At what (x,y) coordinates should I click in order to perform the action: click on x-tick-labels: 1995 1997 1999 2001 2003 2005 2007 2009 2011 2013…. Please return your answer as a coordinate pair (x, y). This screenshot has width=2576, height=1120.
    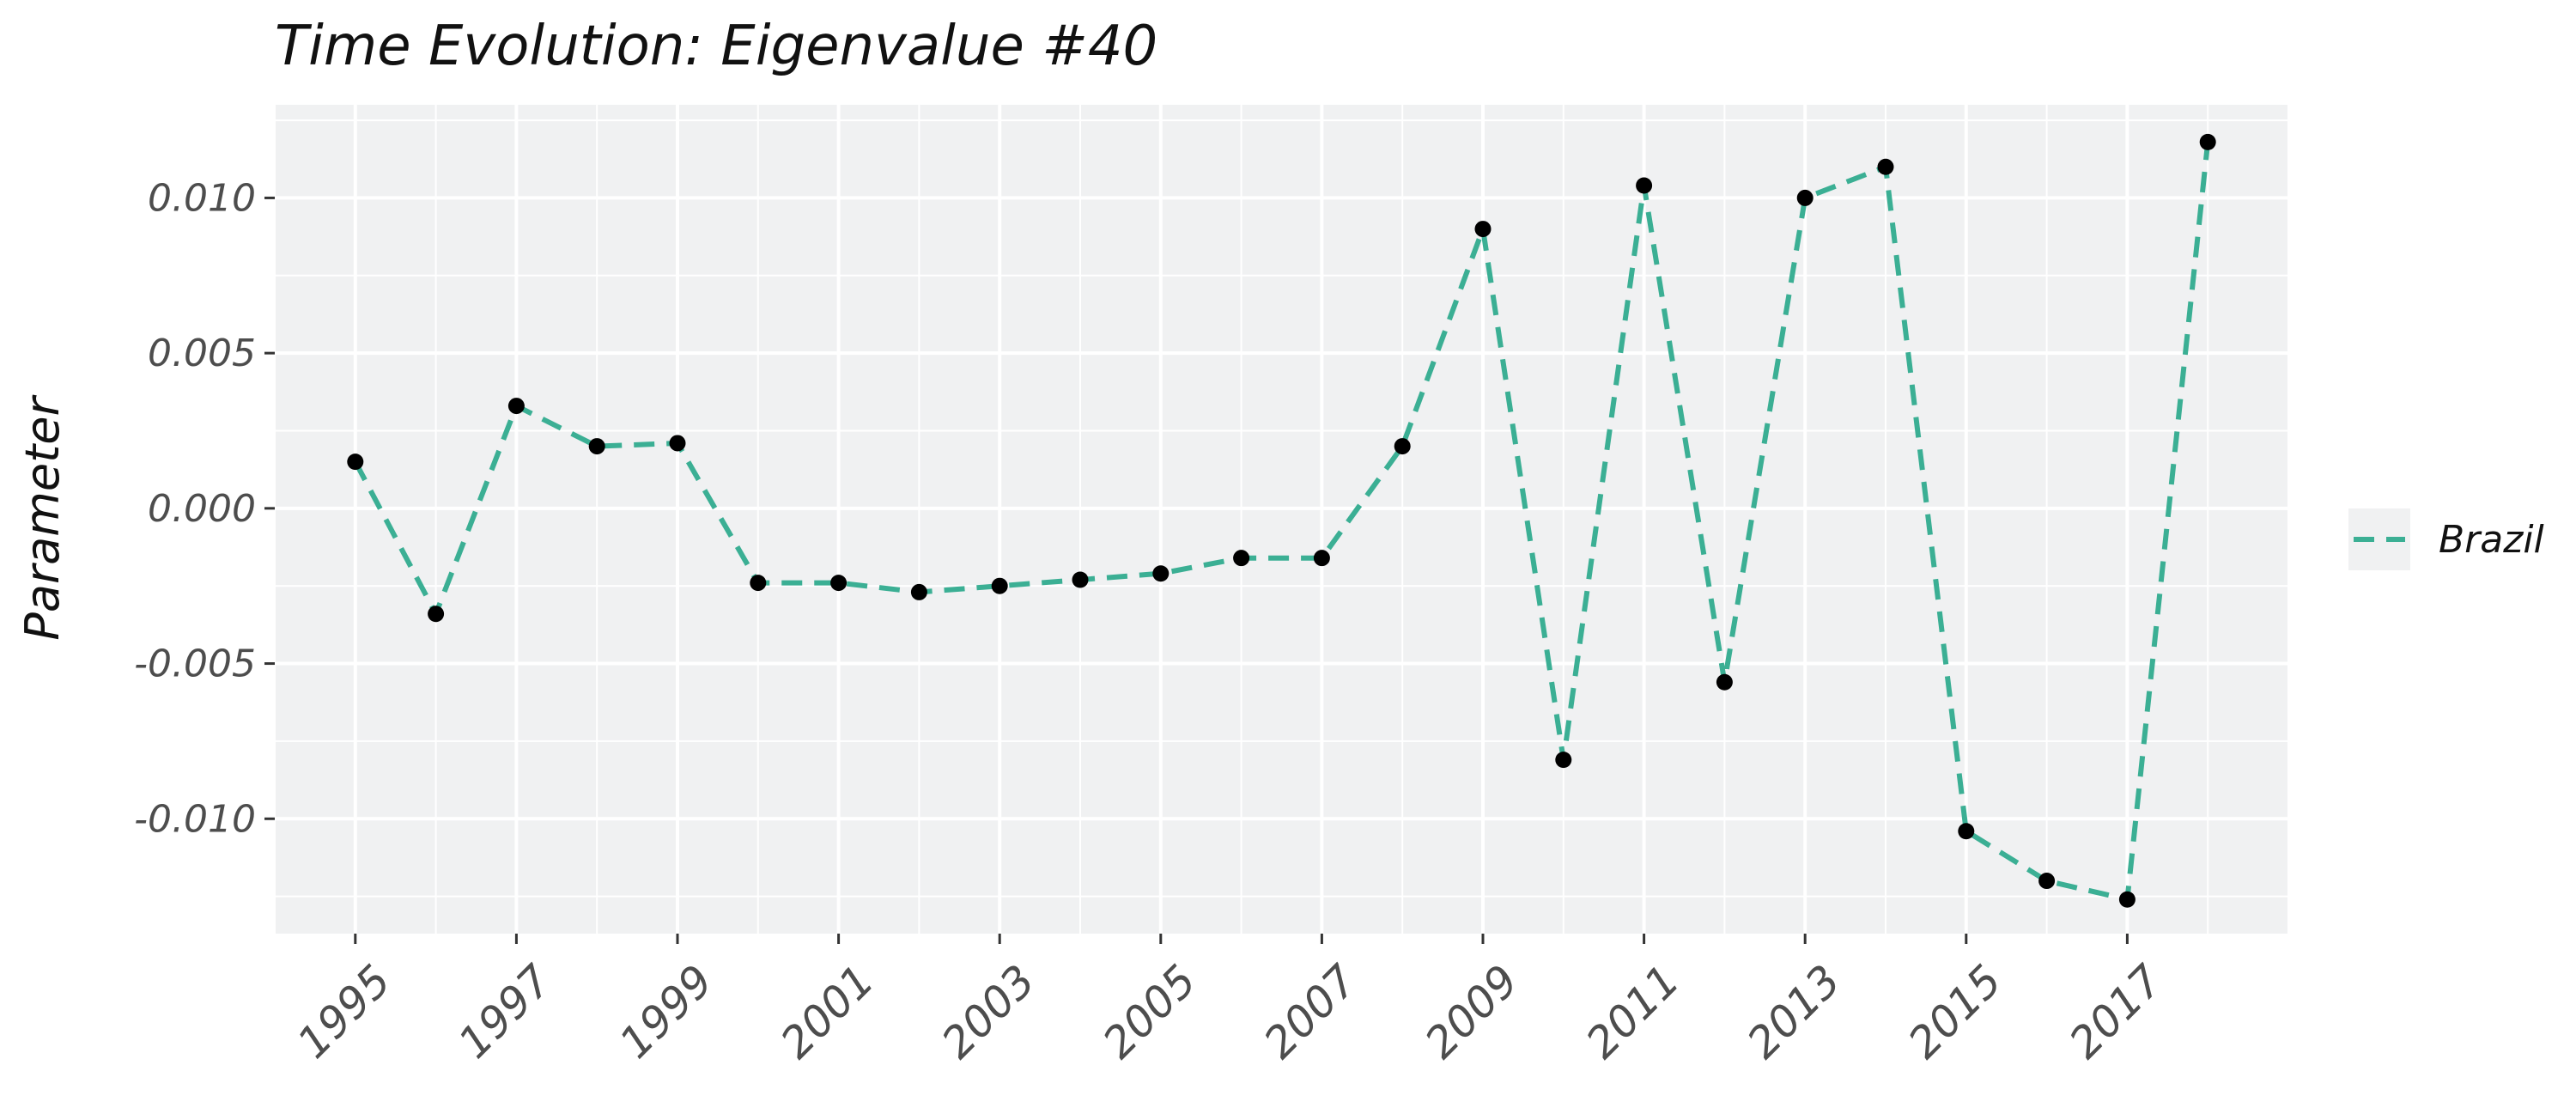
    Looking at the image, I should click on (1230, 1001).